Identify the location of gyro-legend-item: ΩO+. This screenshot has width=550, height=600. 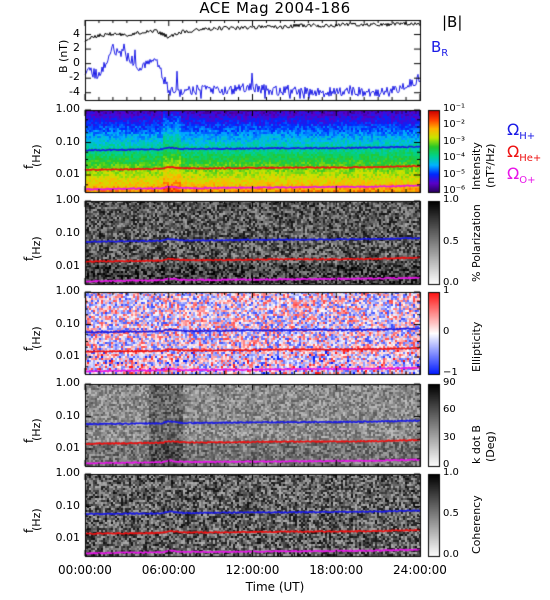
(521, 175).